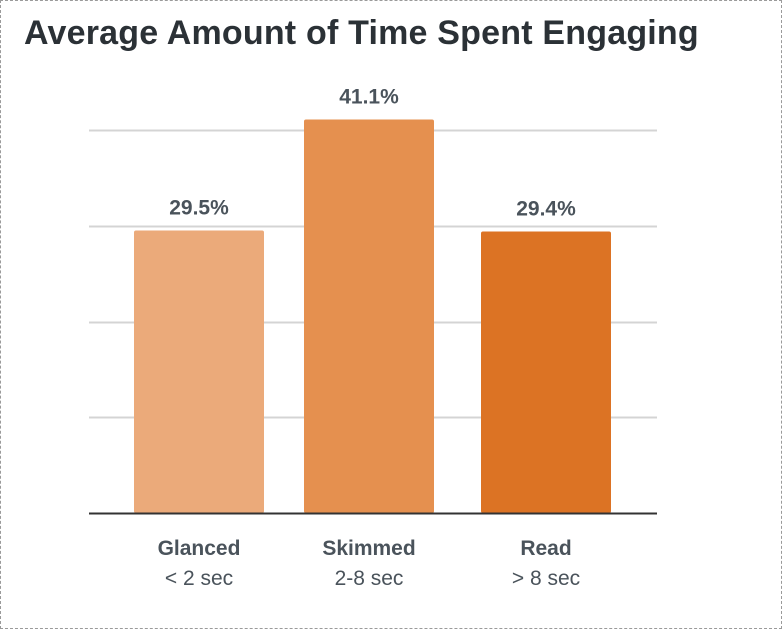  What do you see at coordinates (369, 316) in the screenshot?
I see `bar-skimmed` at bounding box center [369, 316].